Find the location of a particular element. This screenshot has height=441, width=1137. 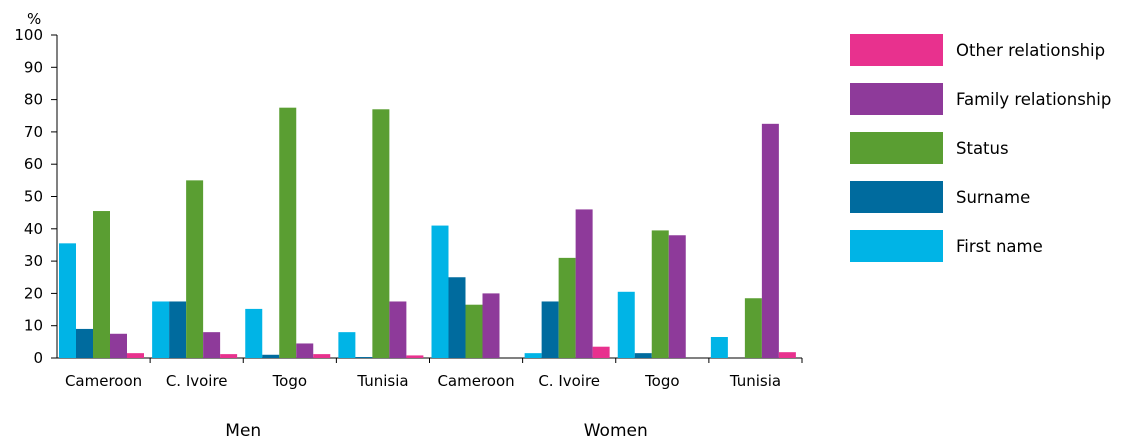

y-tick-label: 40 is located at coordinates (33, 229).